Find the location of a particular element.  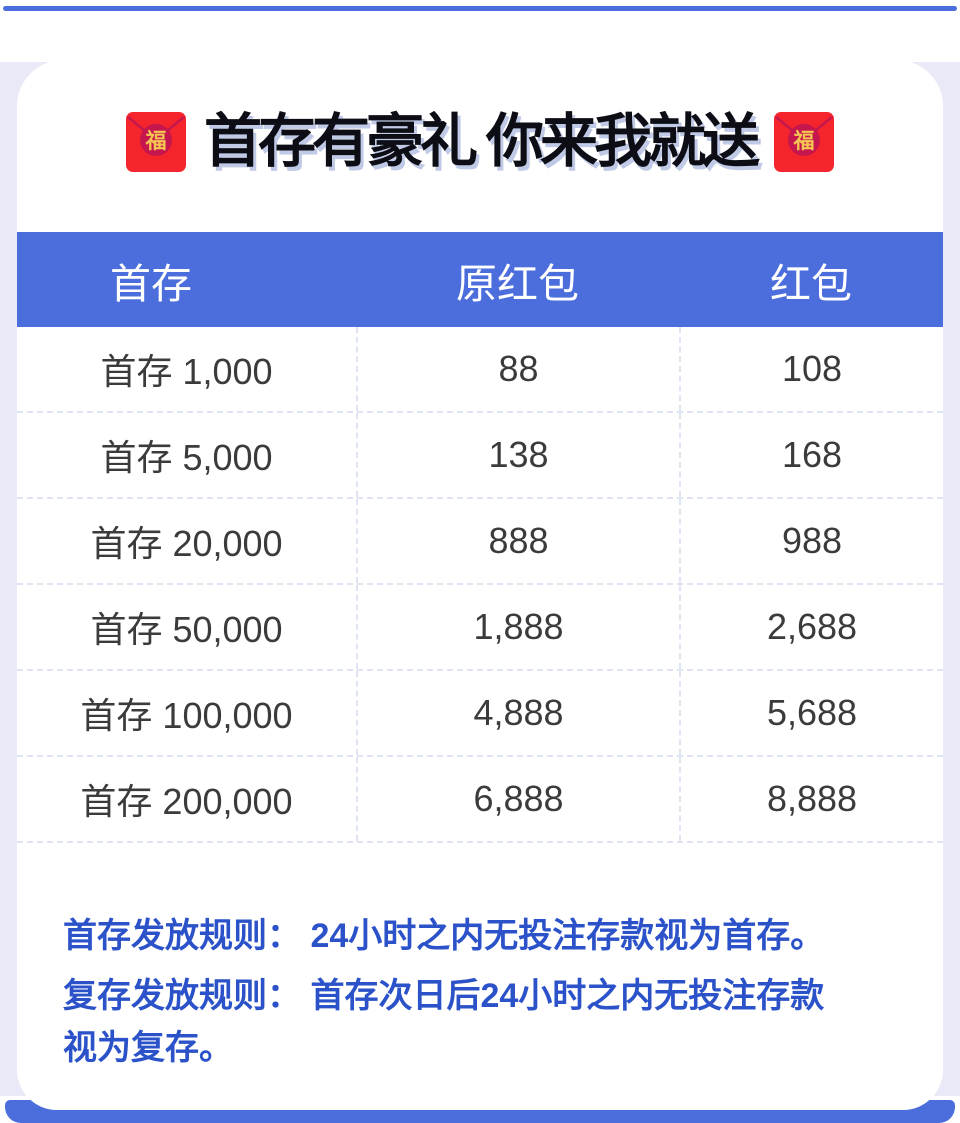

table-row: 首存 5,000 138 168 is located at coordinates (480, 456).